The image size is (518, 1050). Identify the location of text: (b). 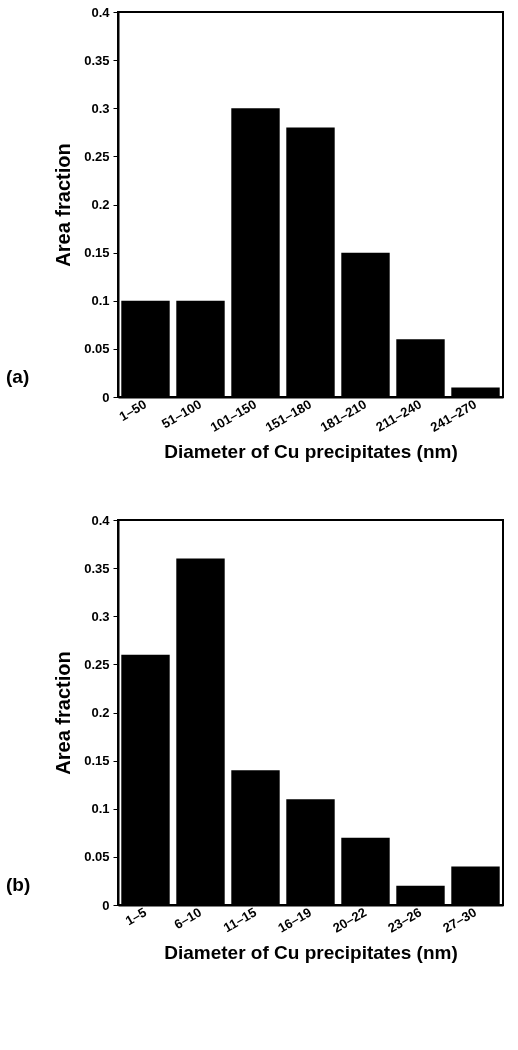
(18, 884).